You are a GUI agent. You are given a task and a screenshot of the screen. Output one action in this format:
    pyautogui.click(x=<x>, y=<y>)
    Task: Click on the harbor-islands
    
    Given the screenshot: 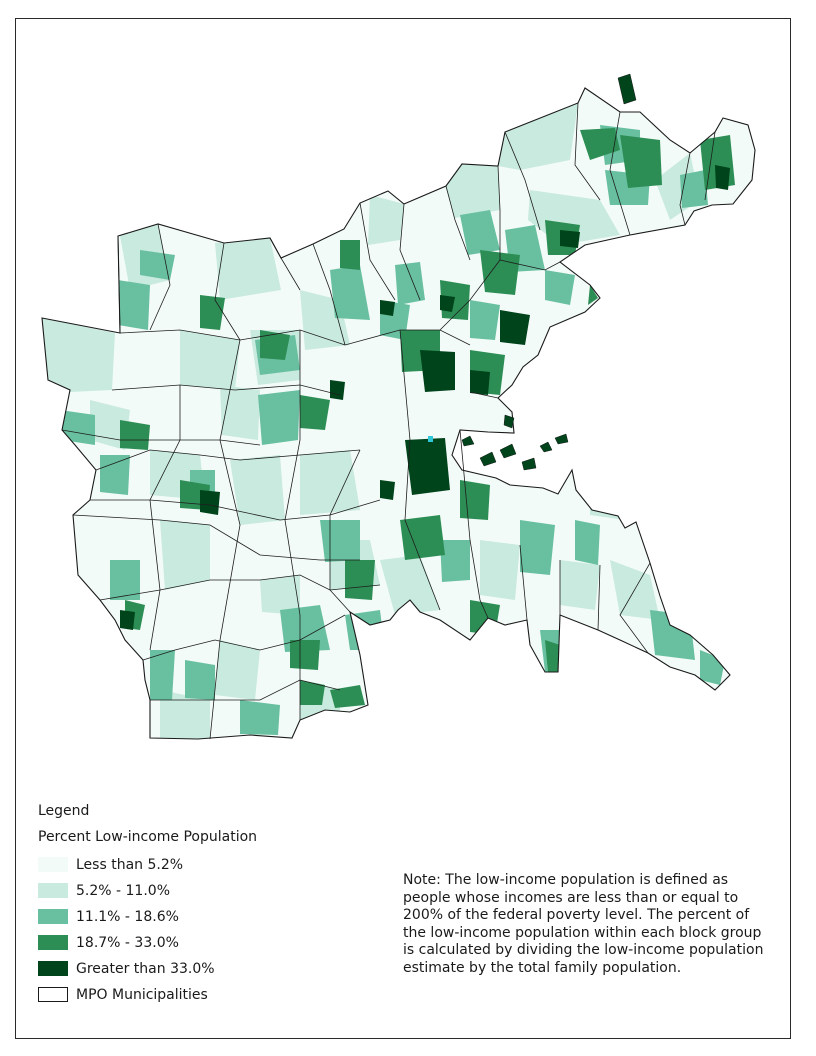 What is the action you would take?
    pyautogui.click(x=549, y=272)
    